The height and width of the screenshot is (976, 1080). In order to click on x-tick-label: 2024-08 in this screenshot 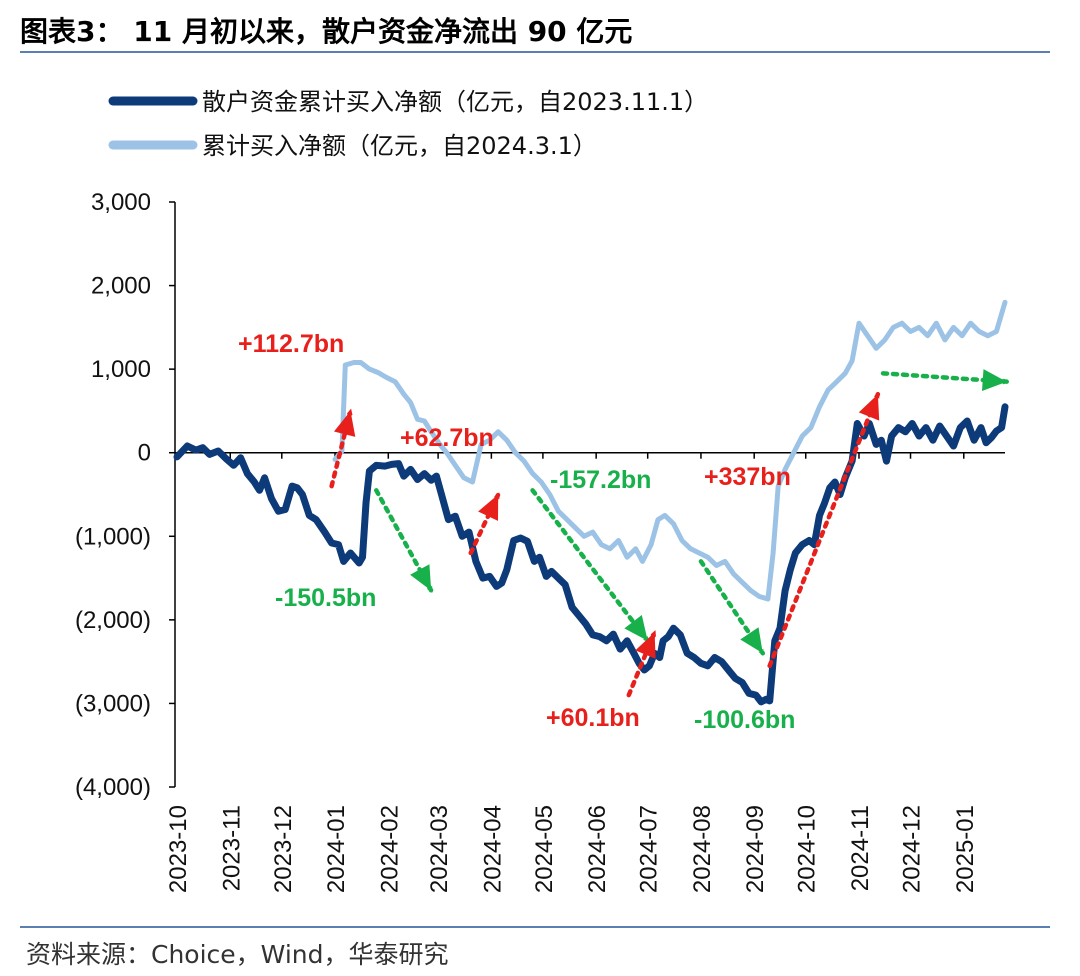, I will do `click(702, 849)`.